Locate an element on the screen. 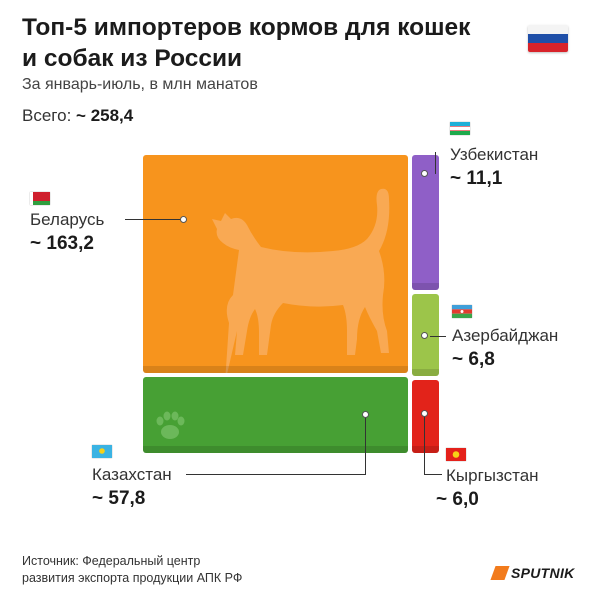  total-value: ~ 258,4 is located at coordinates (105, 115).